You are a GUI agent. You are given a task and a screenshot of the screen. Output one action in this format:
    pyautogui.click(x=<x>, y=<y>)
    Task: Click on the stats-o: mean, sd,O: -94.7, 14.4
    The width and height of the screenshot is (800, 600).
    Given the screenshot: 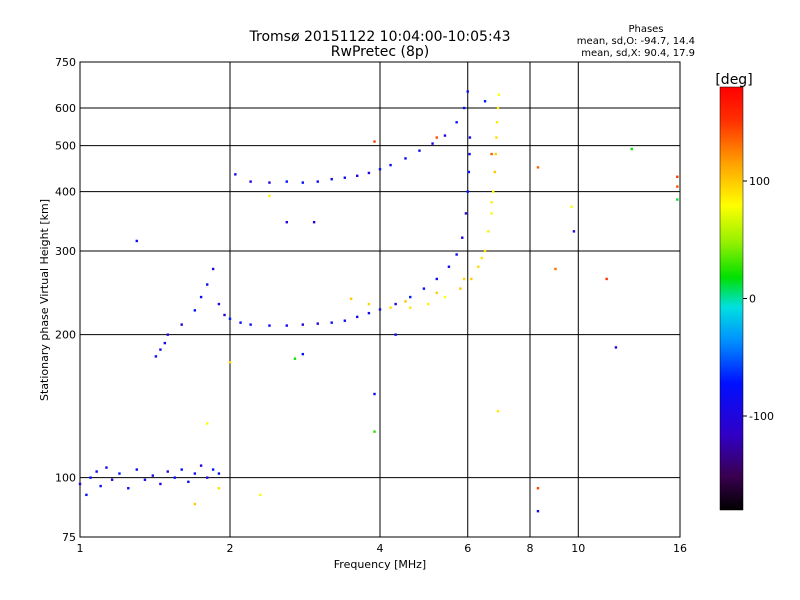 What is the action you would take?
    pyautogui.click(x=636, y=41)
    